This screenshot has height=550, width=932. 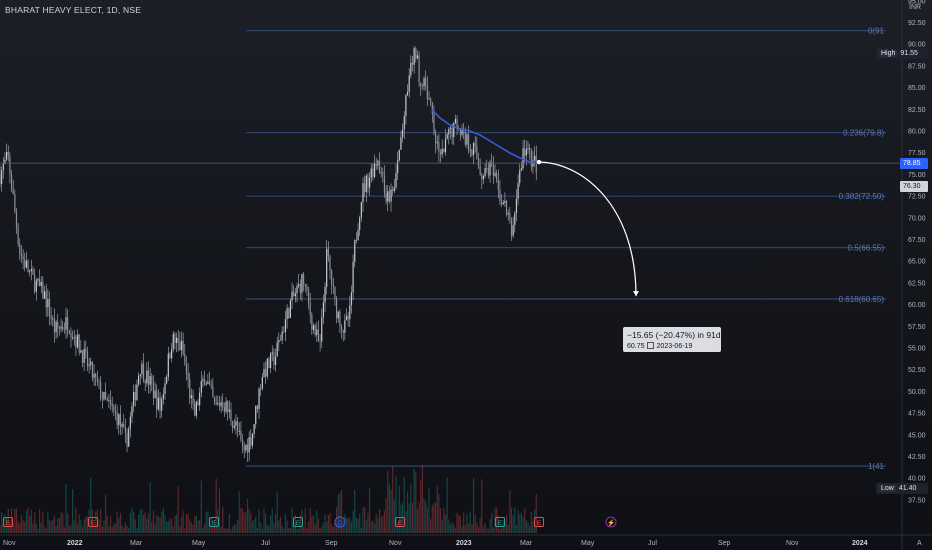 I want to click on projection-start-handle, so click(x=539, y=162).